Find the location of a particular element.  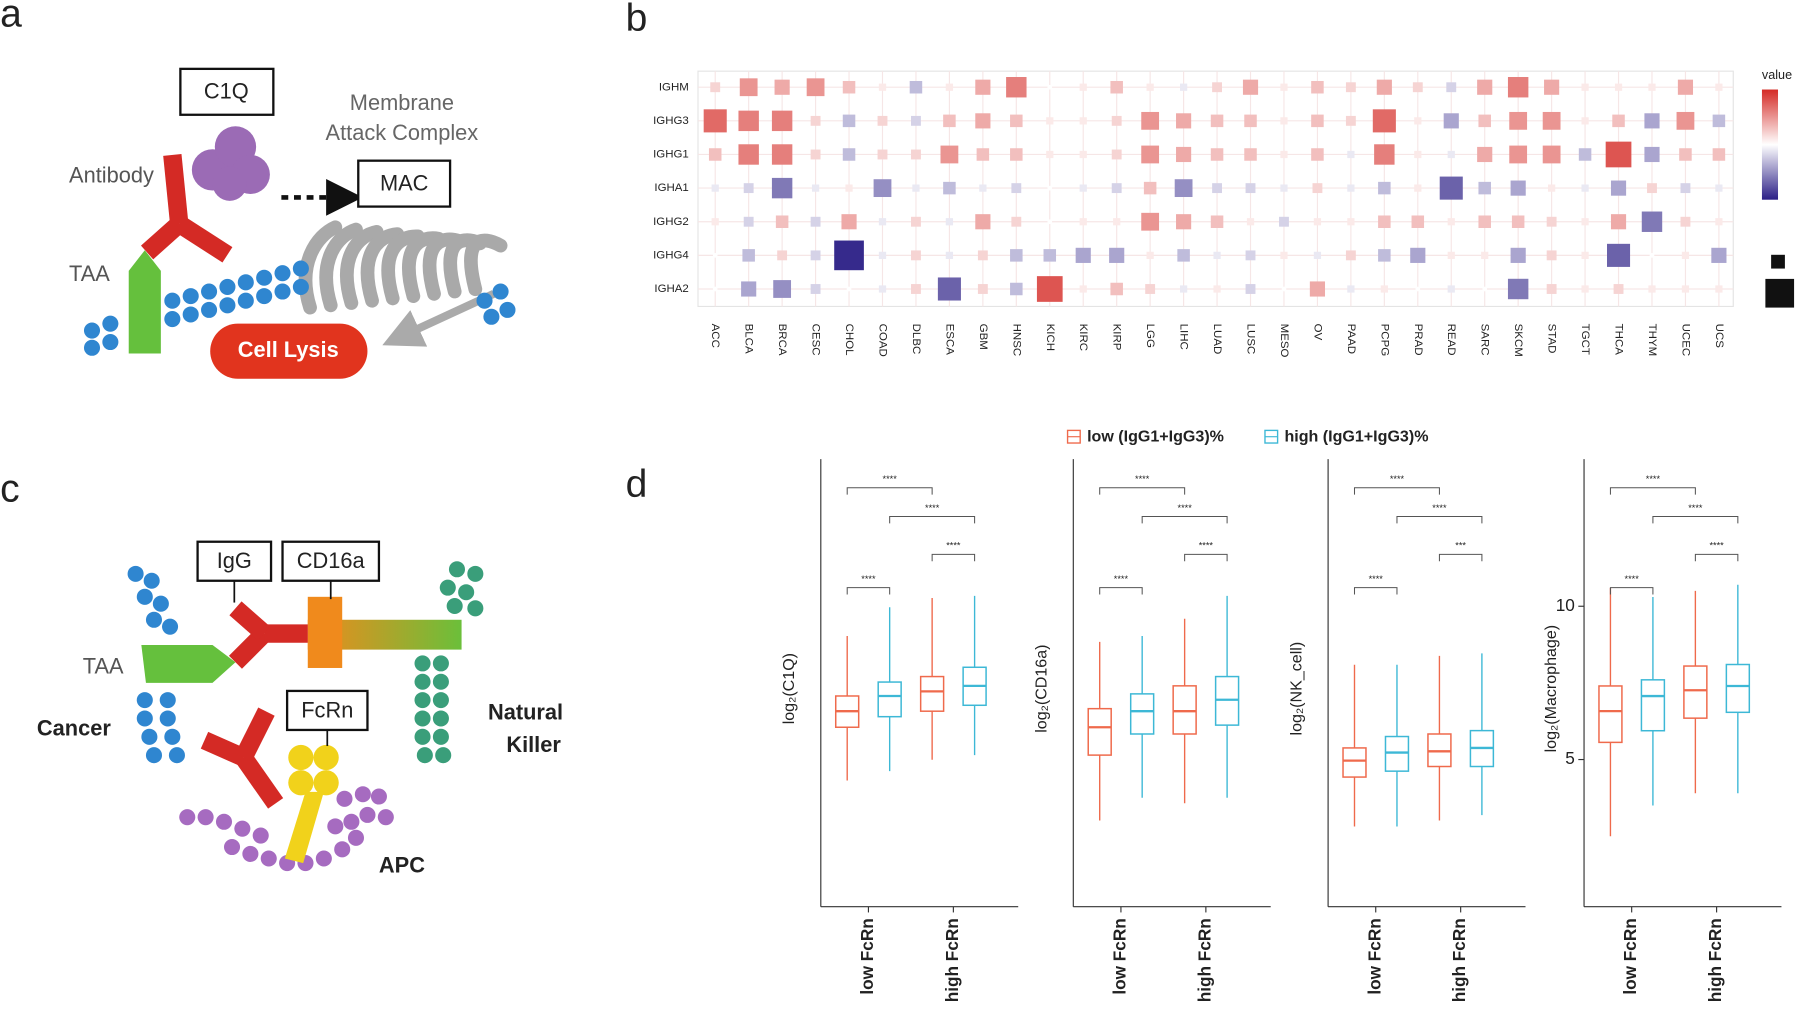

column-label: UCS is located at coordinates (1719, 336).